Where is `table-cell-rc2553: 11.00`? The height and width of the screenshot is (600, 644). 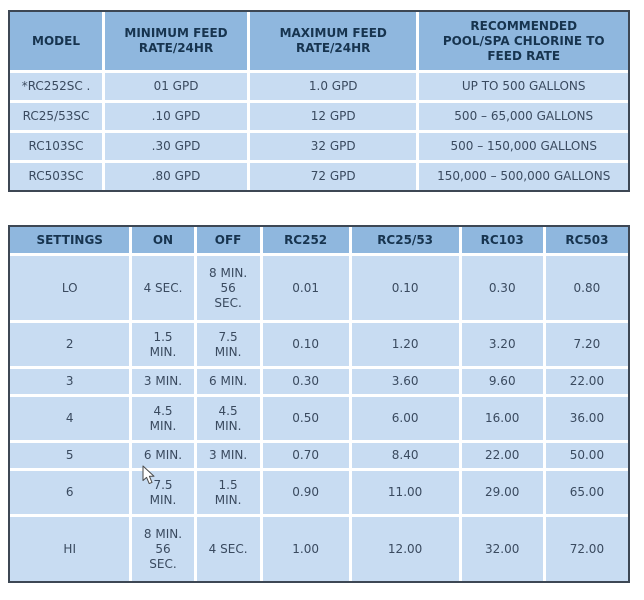 table-cell-rc2553: 11.00 is located at coordinates (405, 492).